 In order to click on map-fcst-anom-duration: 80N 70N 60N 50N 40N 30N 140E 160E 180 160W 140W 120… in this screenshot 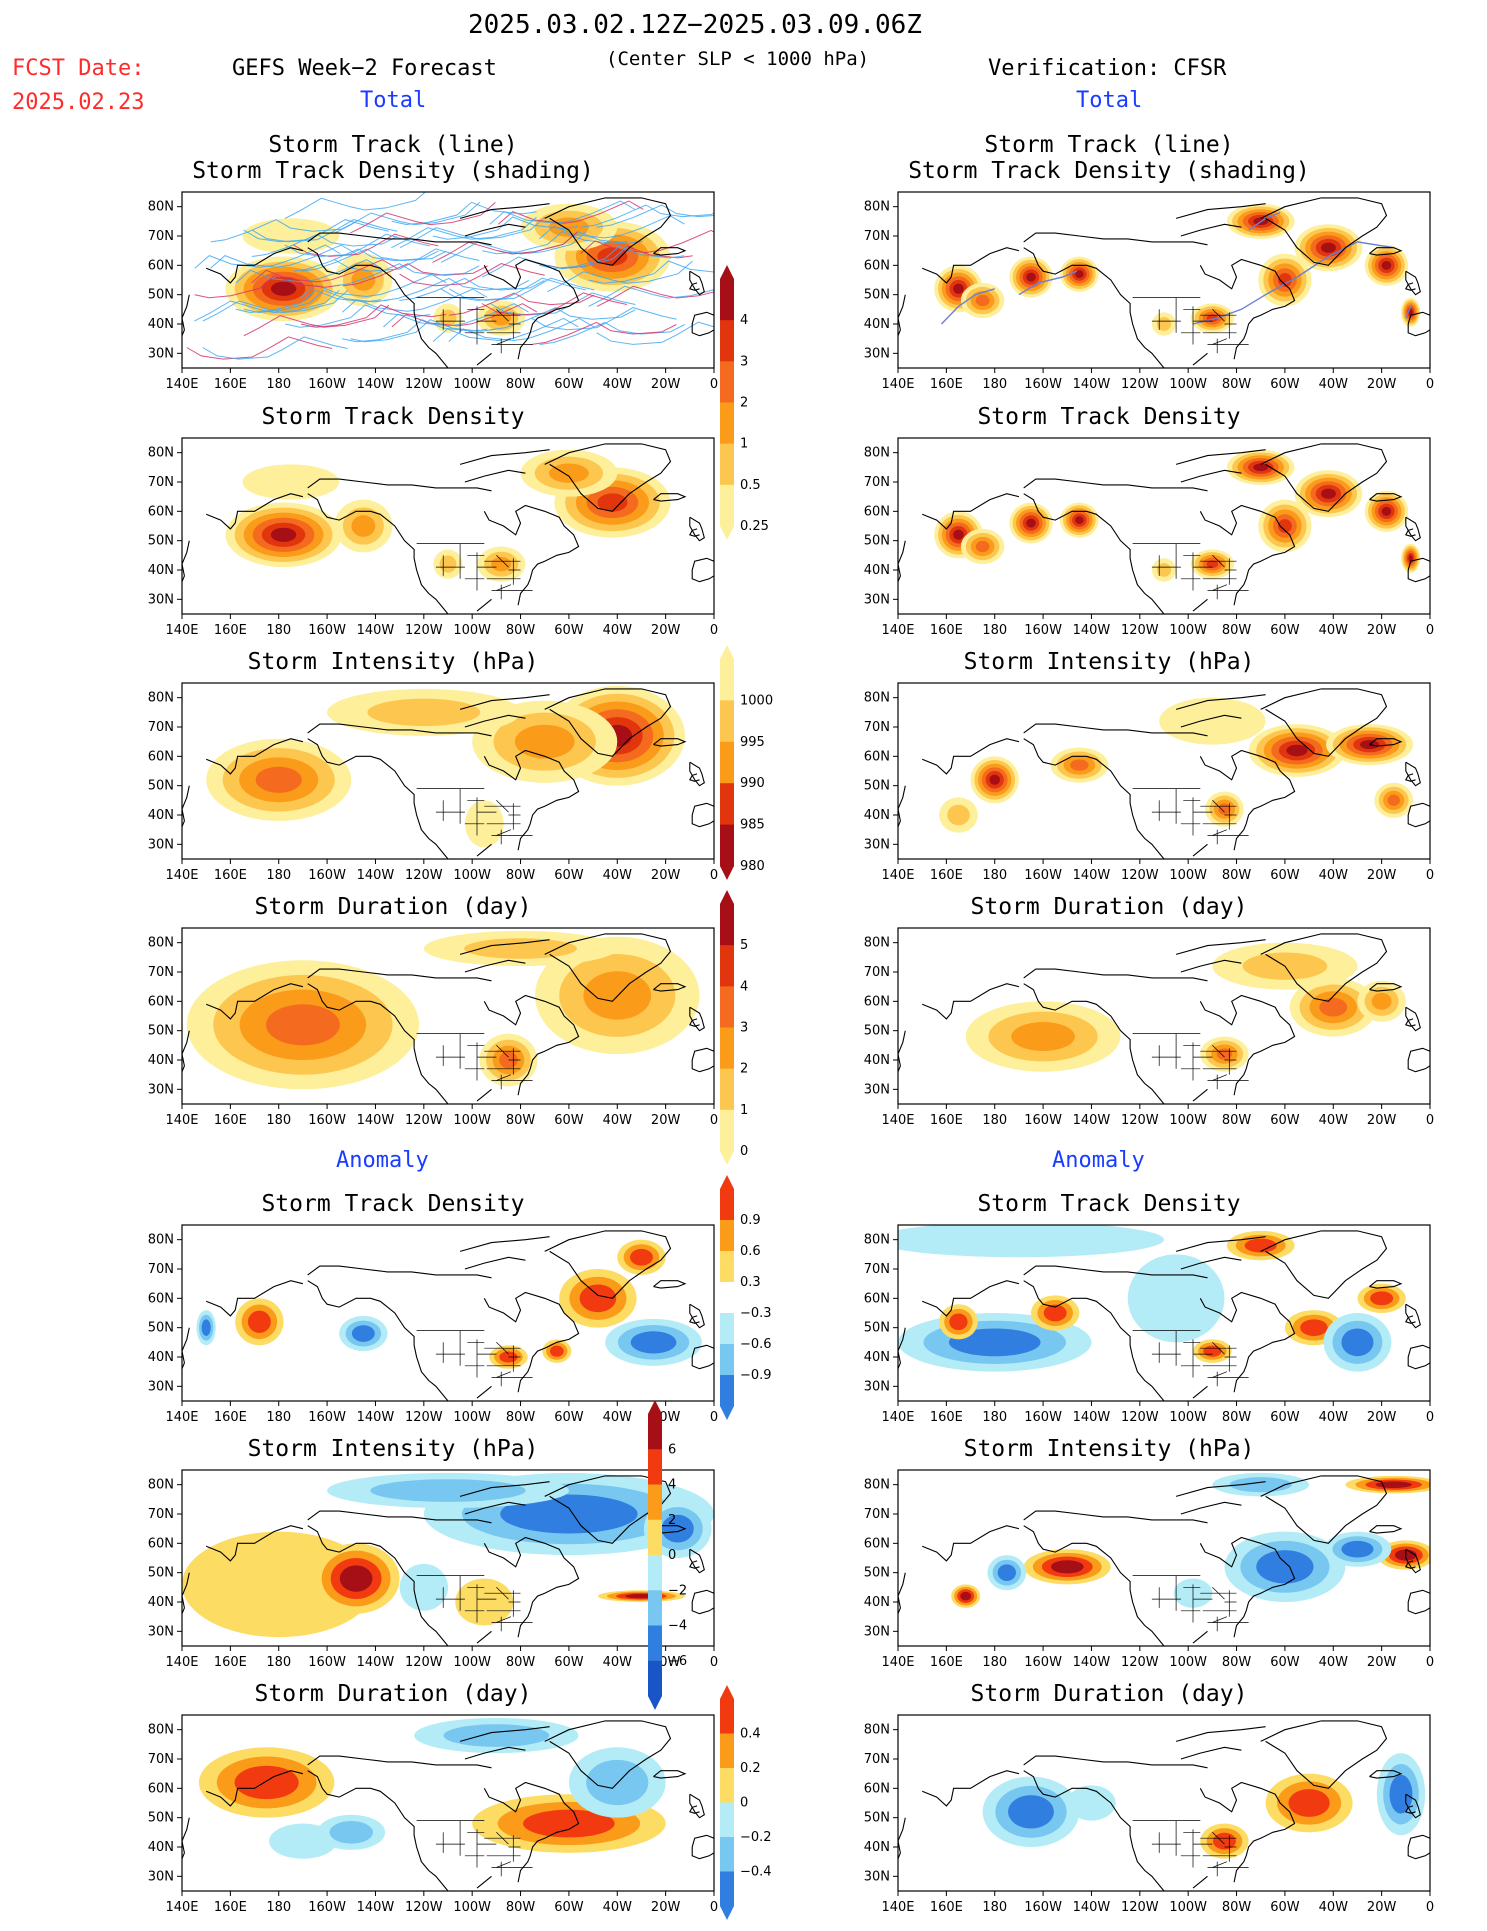, I will do `click(422, 1822)`.